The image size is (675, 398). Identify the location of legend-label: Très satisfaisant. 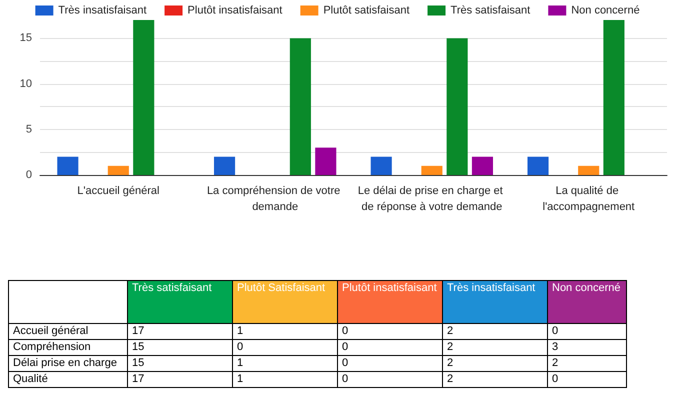
(490, 10).